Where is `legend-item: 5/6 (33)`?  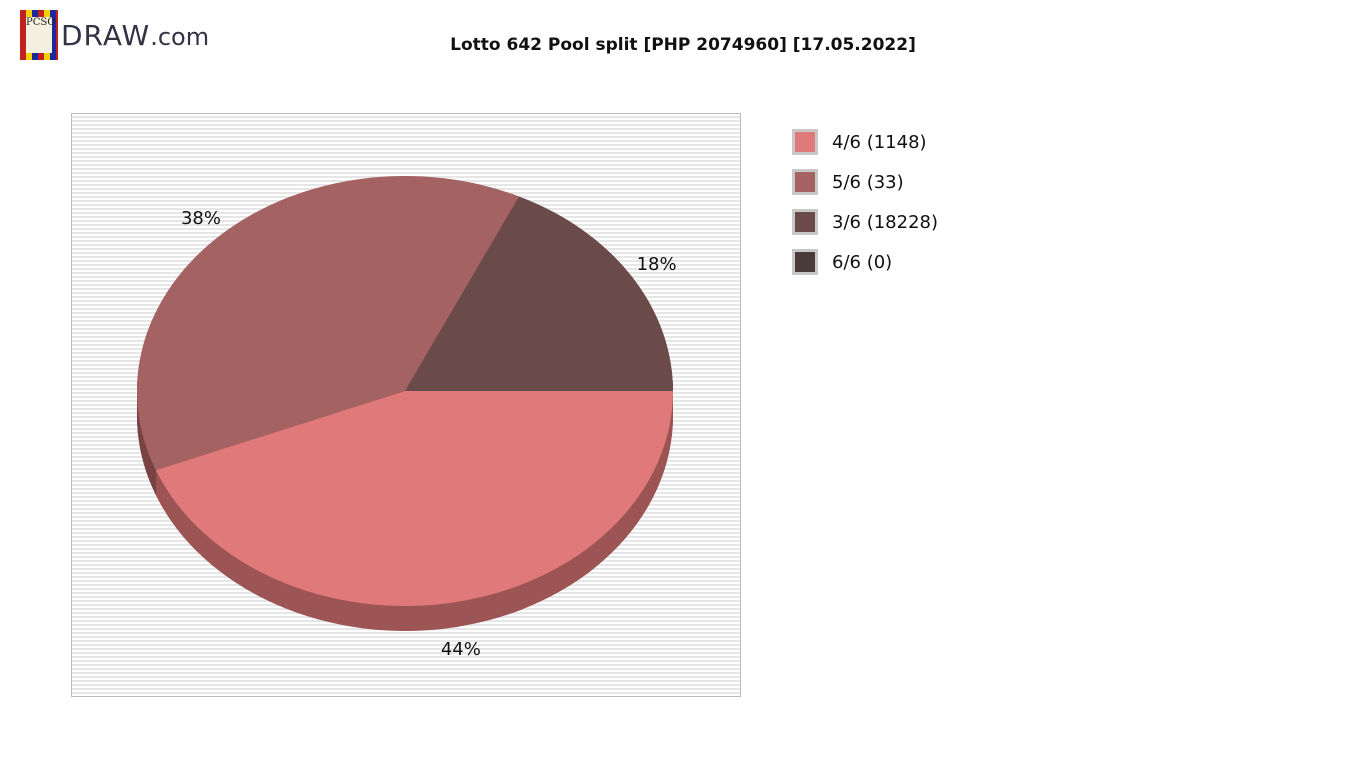 legend-item: 5/6 (33) is located at coordinates (865, 182).